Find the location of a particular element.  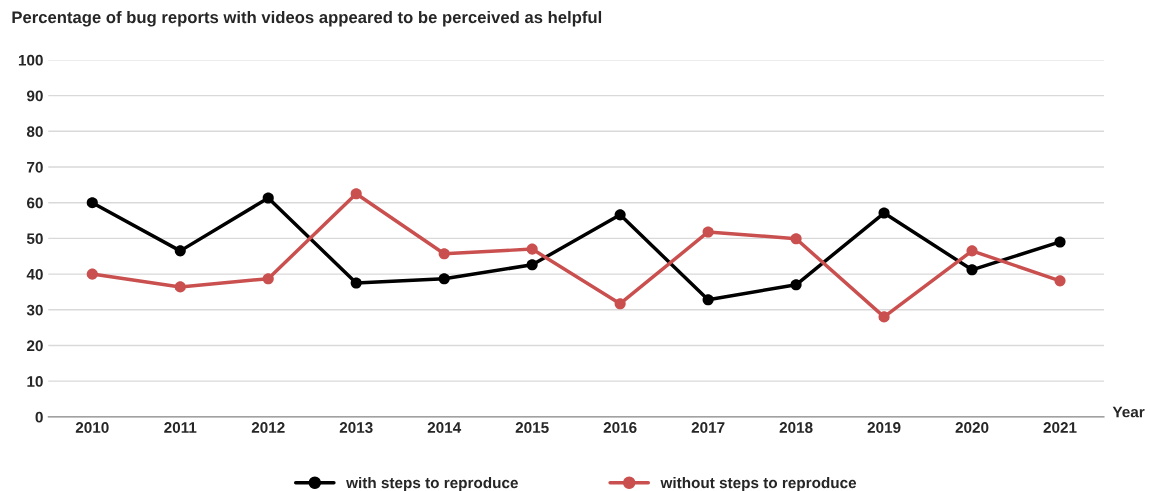

y-tick-label: 100 is located at coordinates (30, 60).